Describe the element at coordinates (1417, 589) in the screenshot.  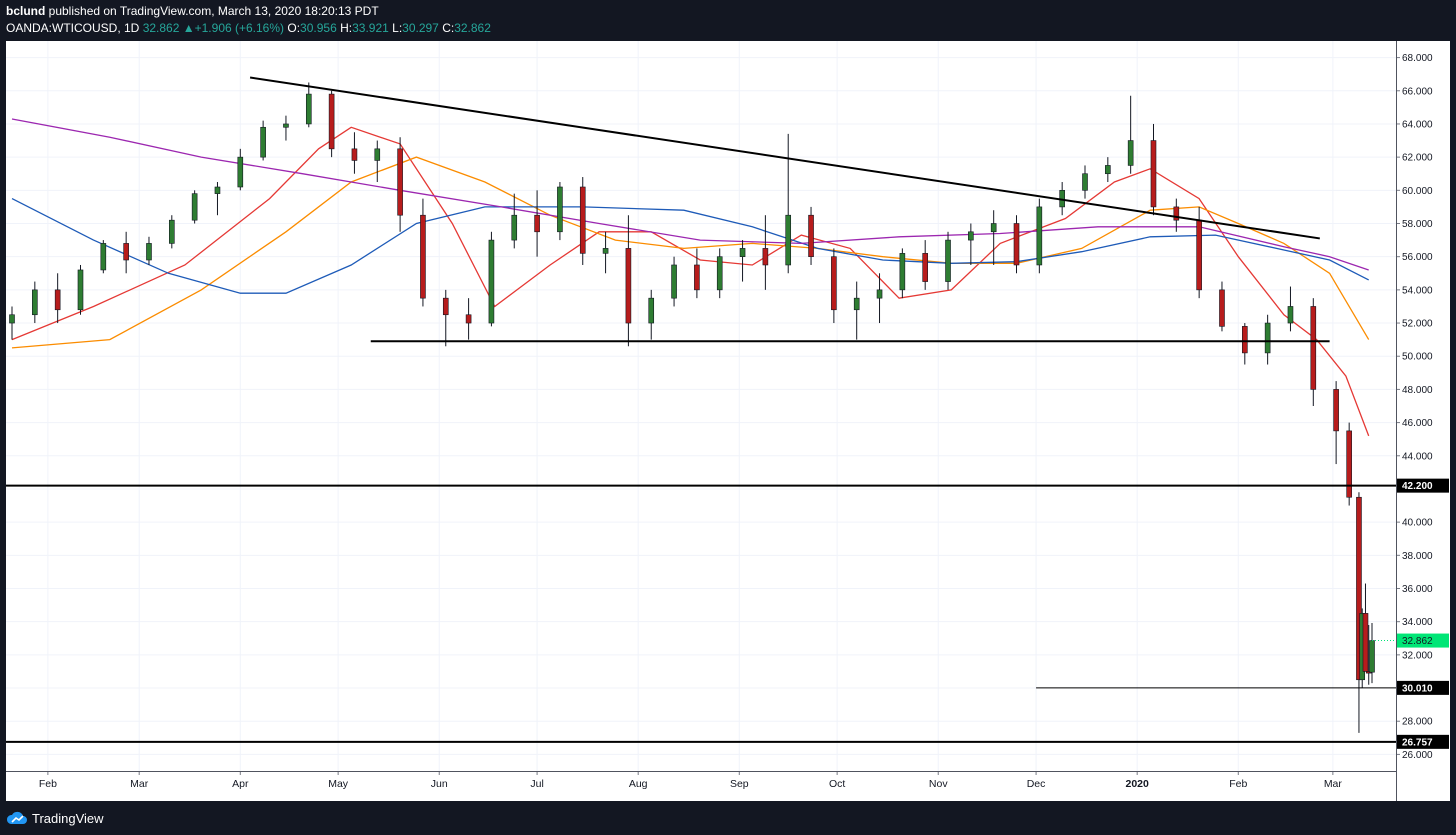
I see `y-tick-label: 36.000` at that location.